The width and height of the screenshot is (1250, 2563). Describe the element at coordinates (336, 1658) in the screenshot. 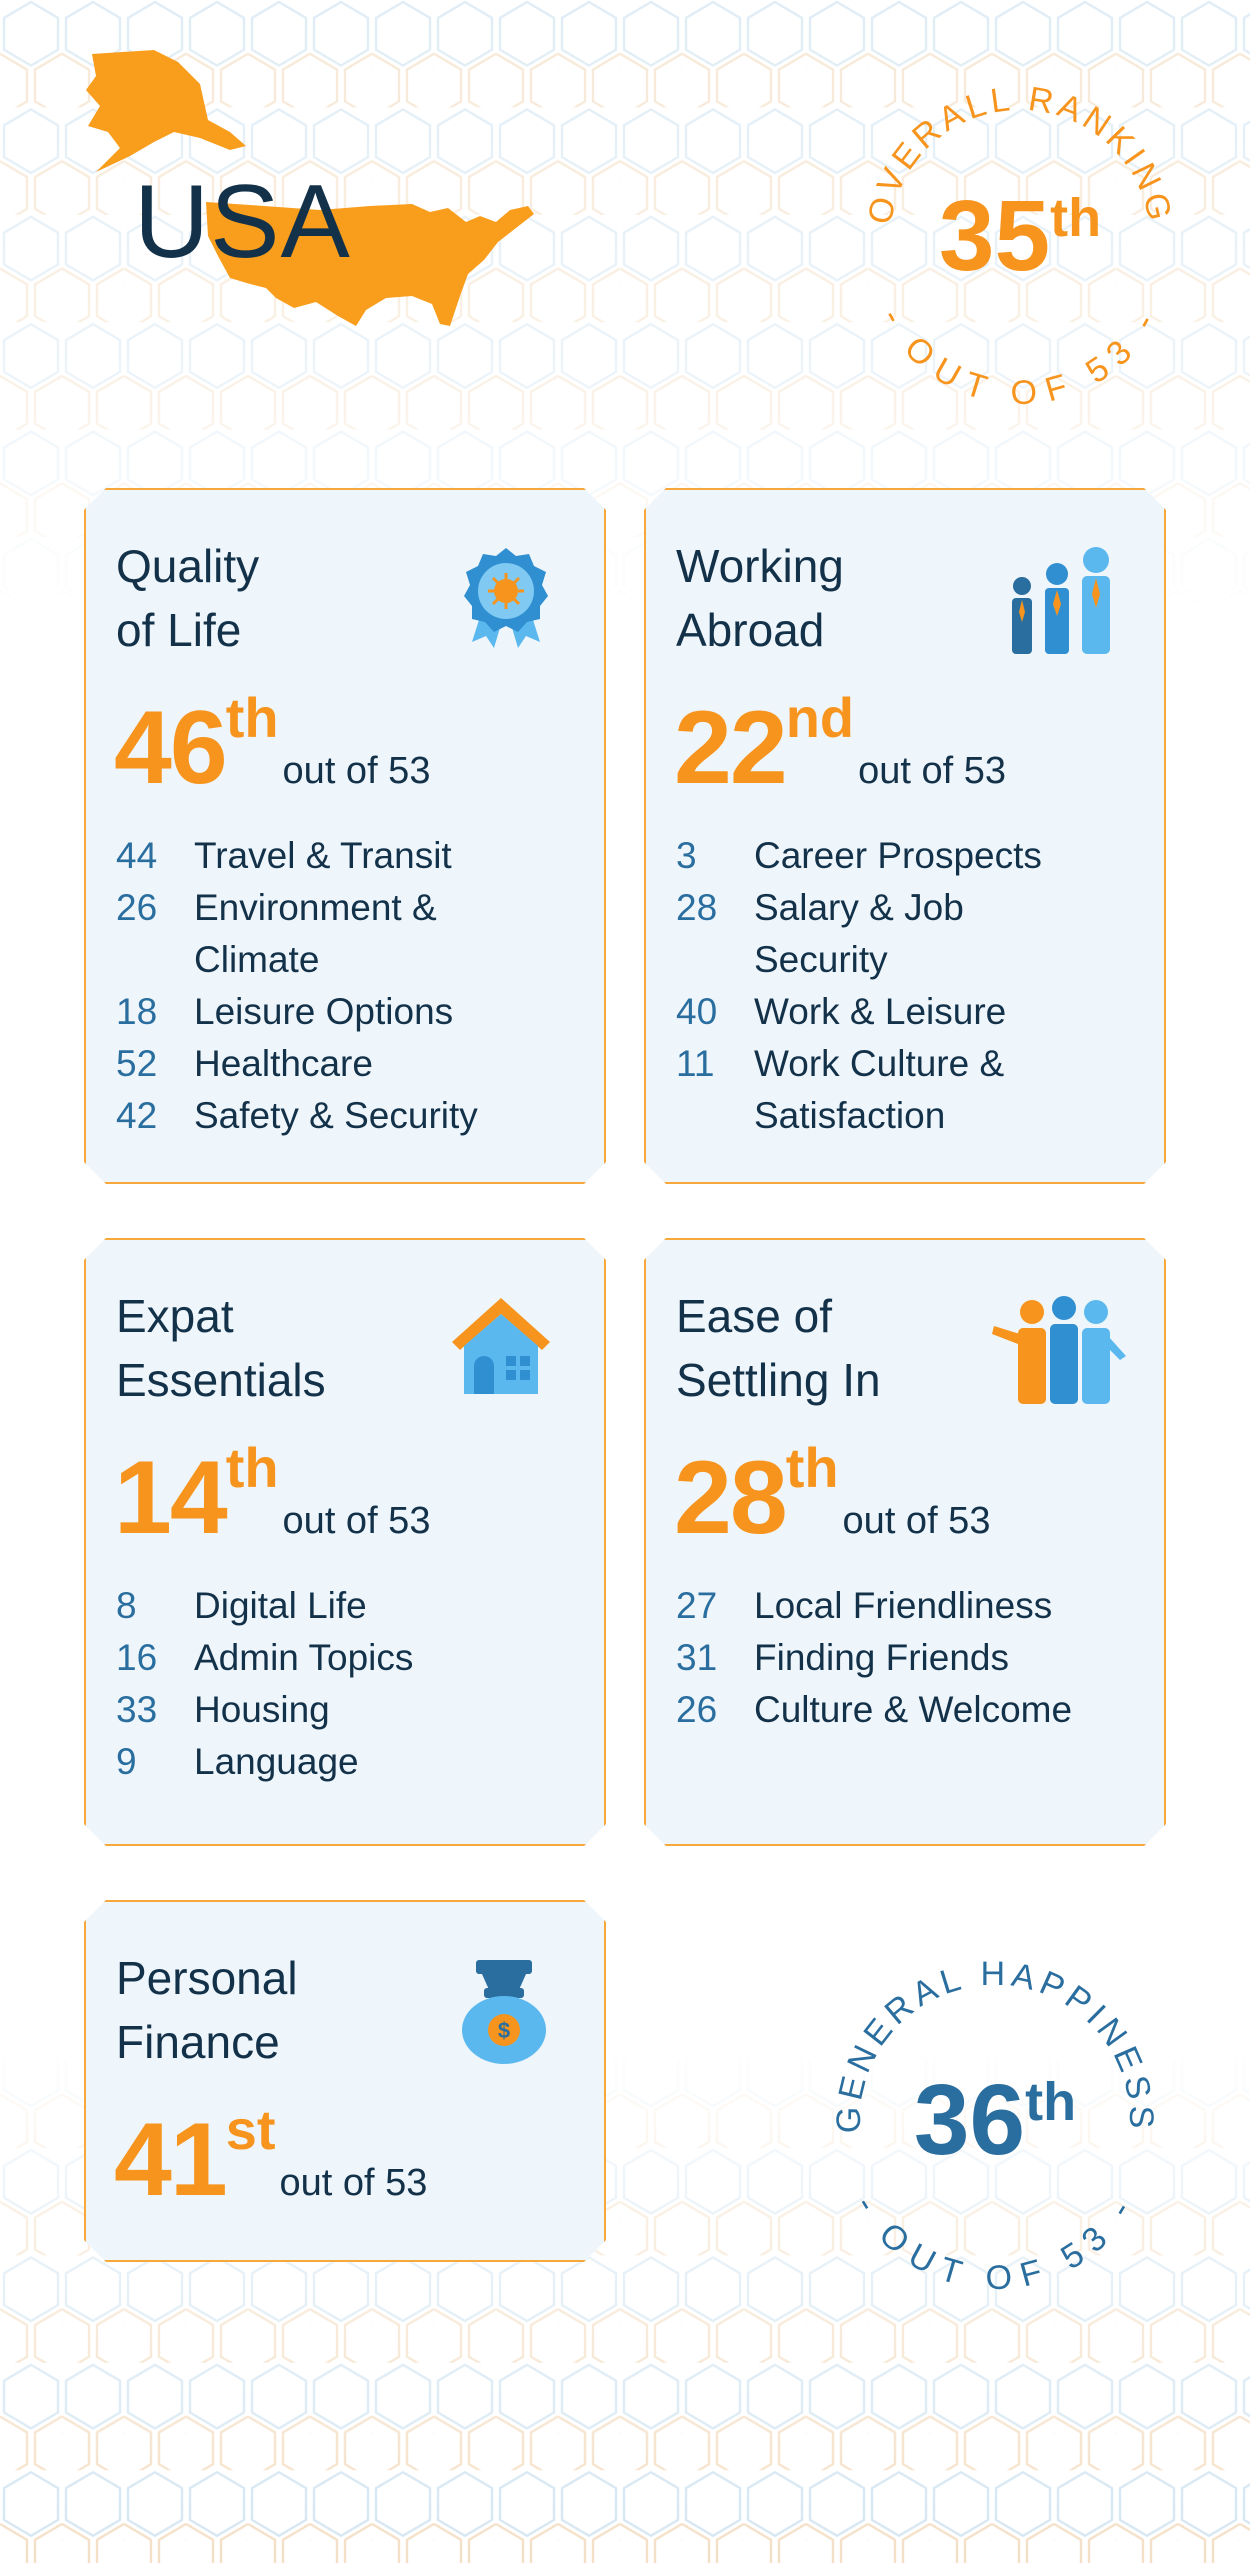

I see `list-item: 16 Admin Topics` at that location.